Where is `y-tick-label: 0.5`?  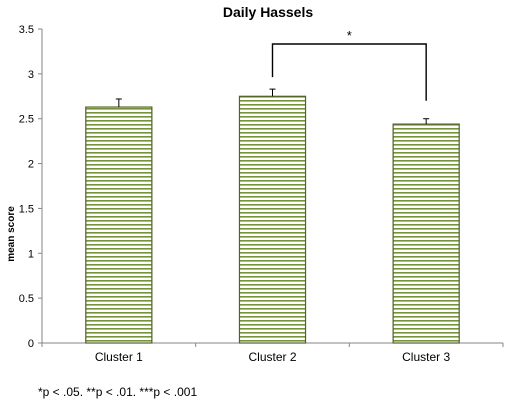
y-tick-label: 0.5 is located at coordinates (26, 299).